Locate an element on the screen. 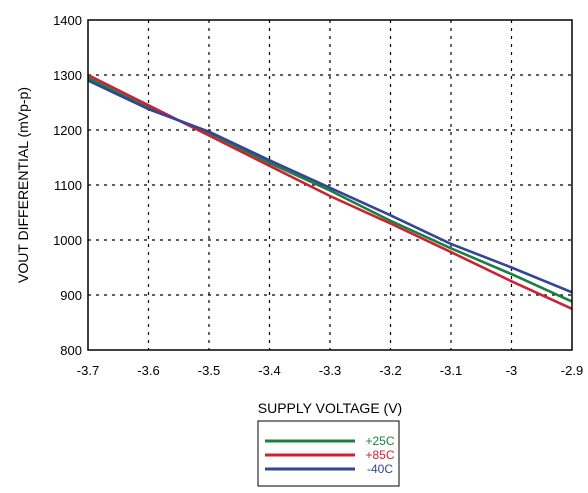 The image size is (588, 493). y-tick-label: 1100 is located at coordinates (68, 185).